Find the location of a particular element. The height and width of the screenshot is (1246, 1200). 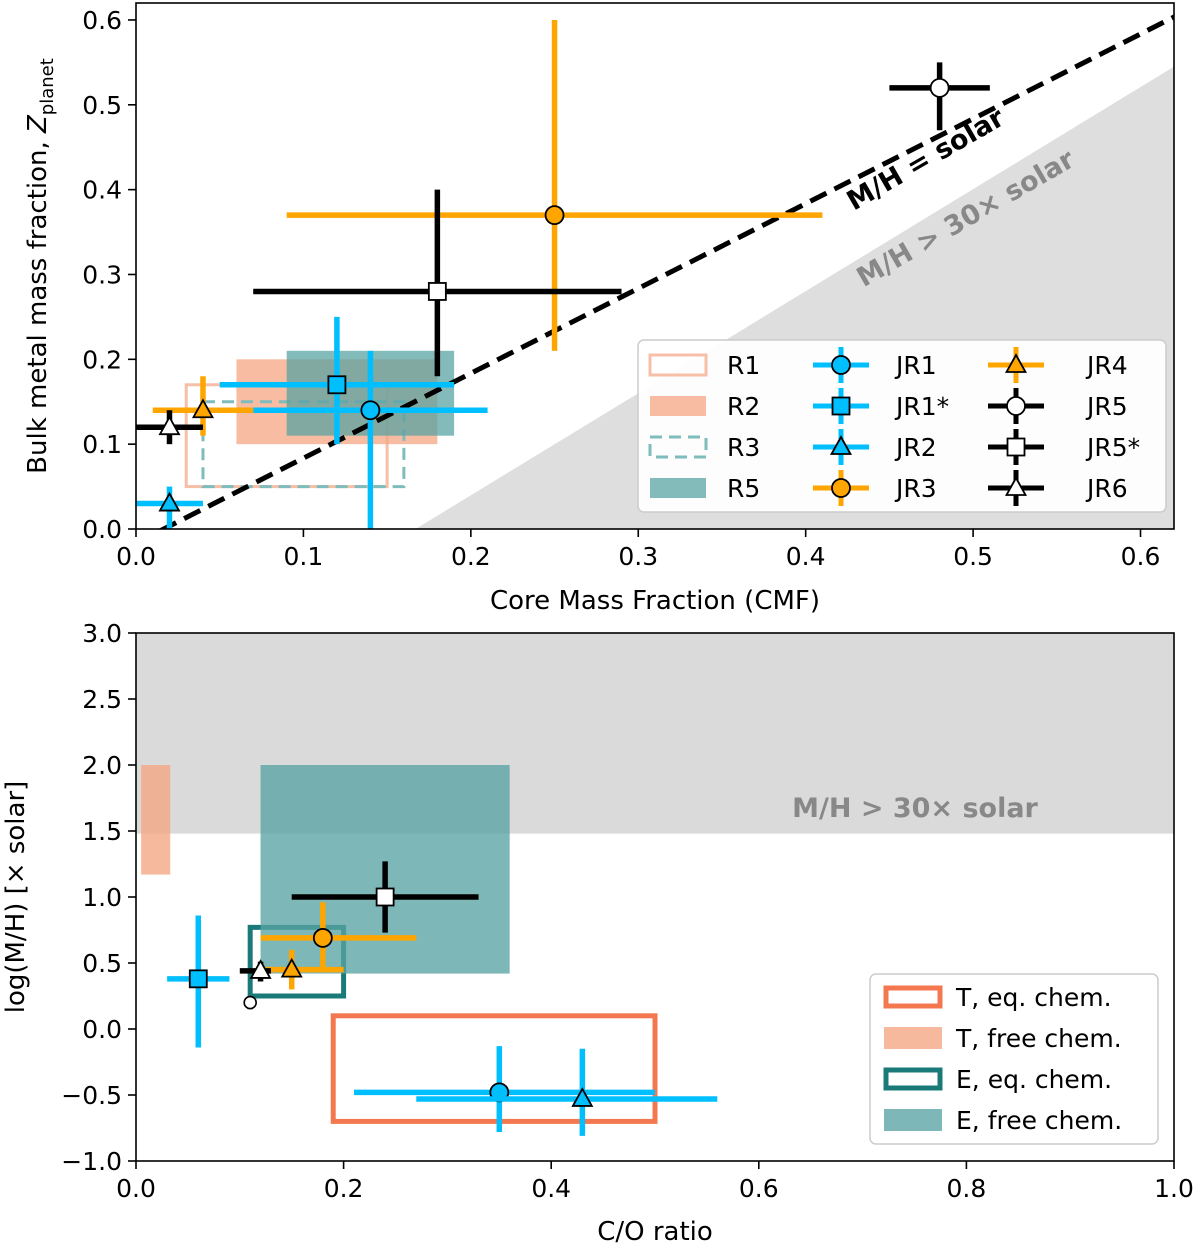

legend-entry-jr1: JR1 is located at coordinates (875, 365).